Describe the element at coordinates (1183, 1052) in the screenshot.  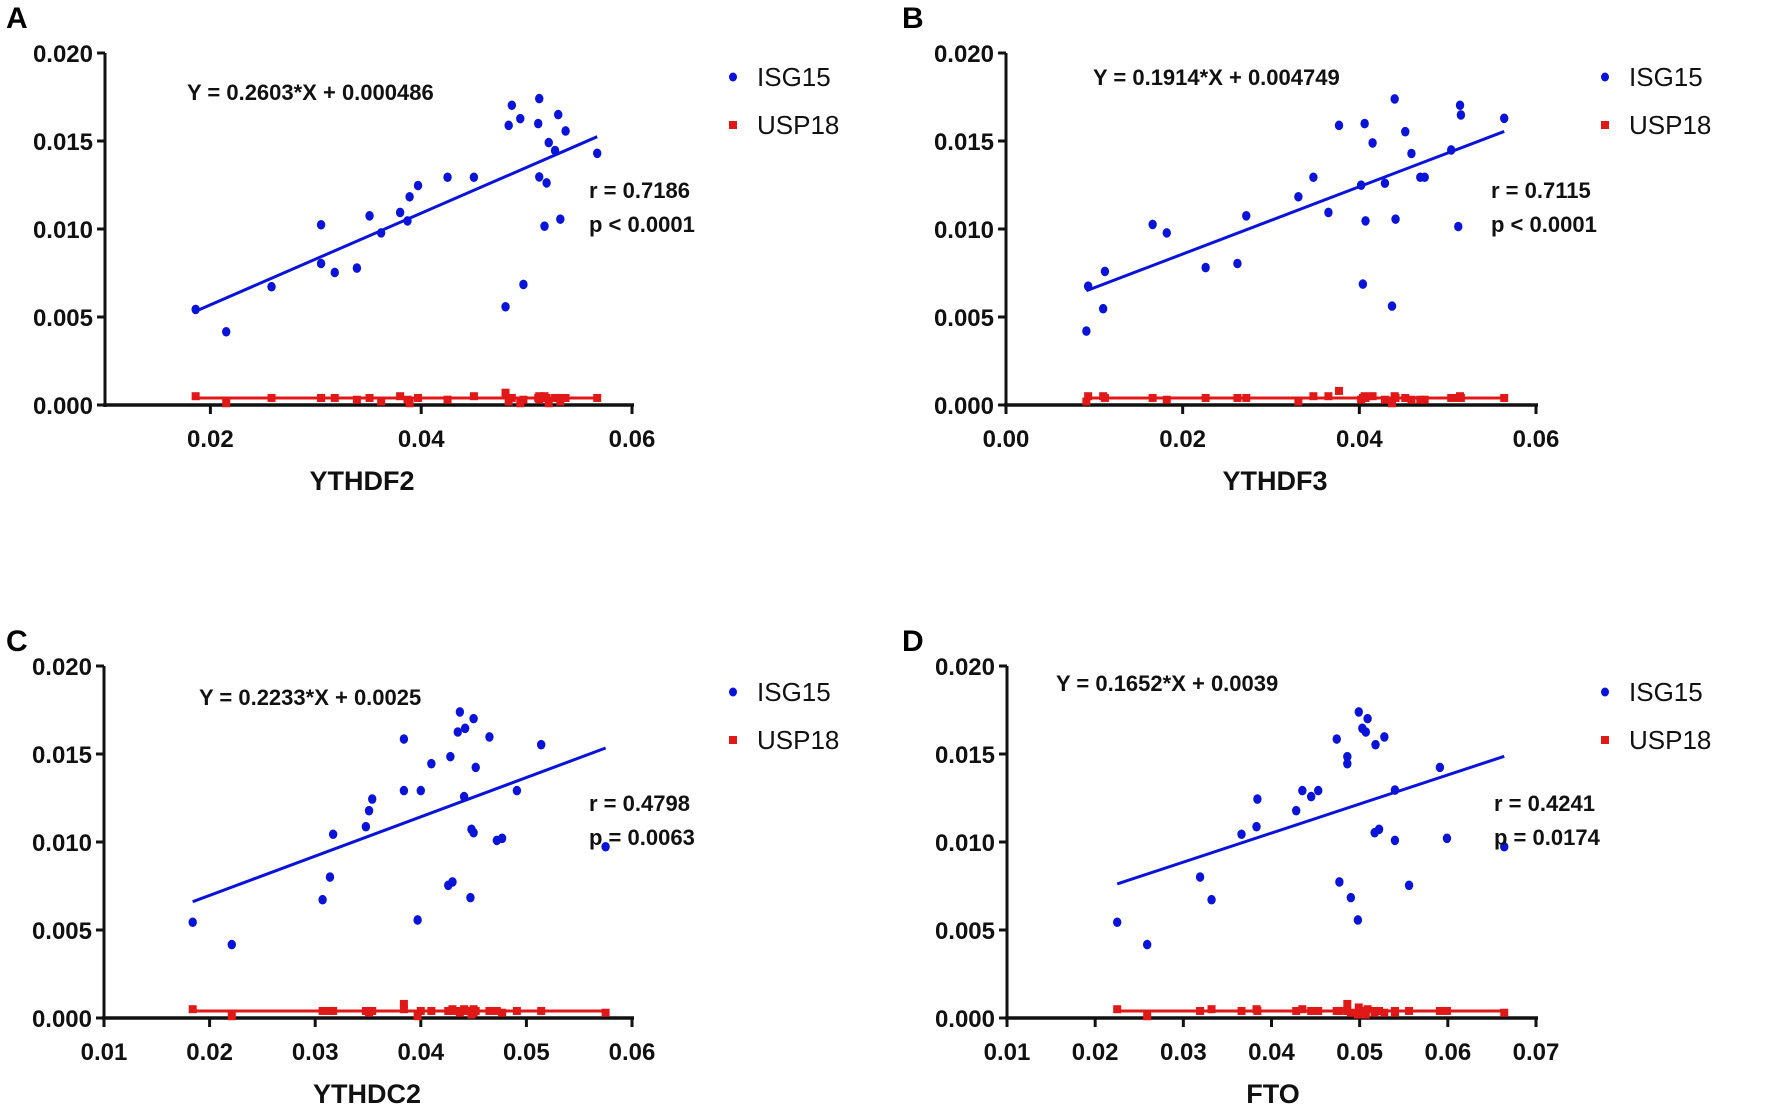
I see `x-tick-label: 0.03` at that location.